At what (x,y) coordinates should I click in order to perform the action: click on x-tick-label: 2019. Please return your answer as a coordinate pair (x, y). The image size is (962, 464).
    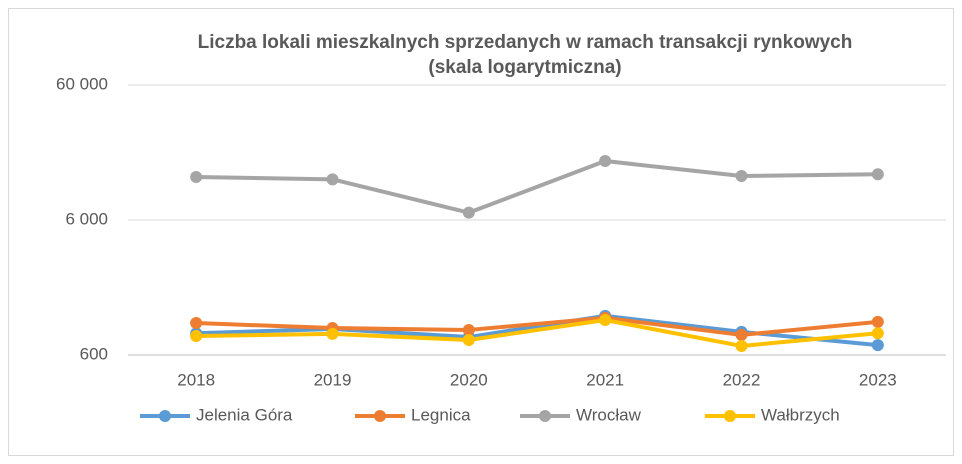
    Looking at the image, I should click on (333, 379).